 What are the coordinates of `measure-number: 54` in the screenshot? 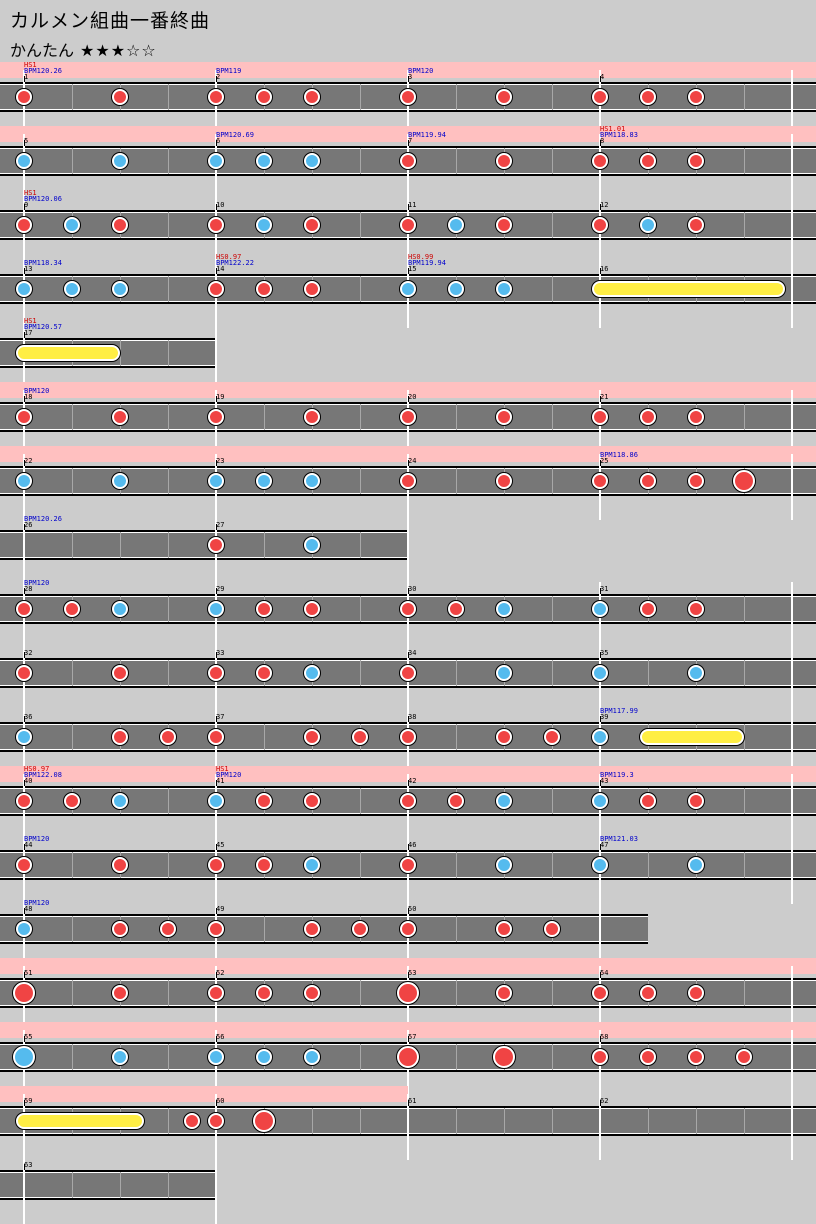 It's located at (604, 973).